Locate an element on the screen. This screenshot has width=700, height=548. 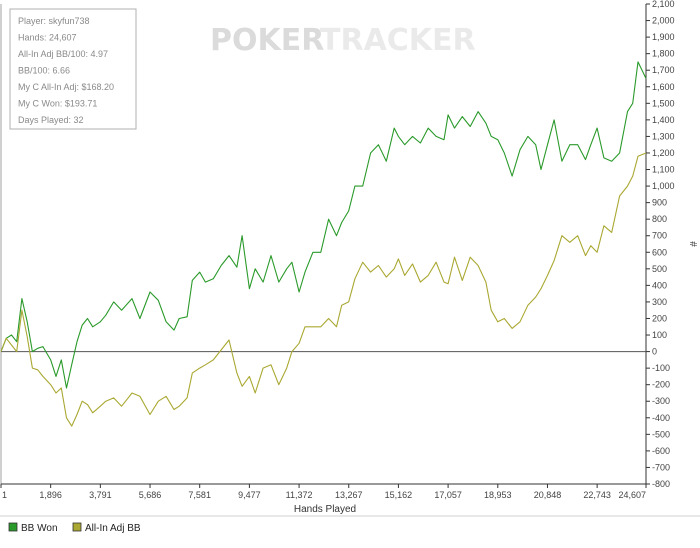
y-tick-label: 1,800 is located at coordinates (663, 54).